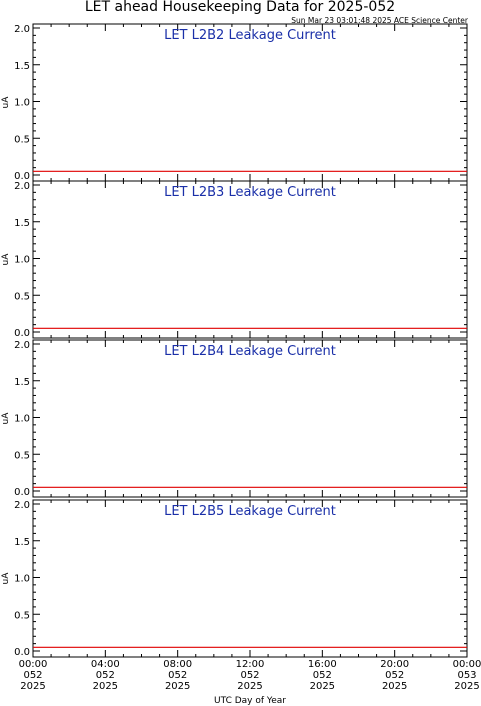 Image resolution: width=481 pixels, height=706 pixels. What do you see at coordinates (322, 664) in the screenshot?
I see `x-tick-label-line: 16:00` at bounding box center [322, 664].